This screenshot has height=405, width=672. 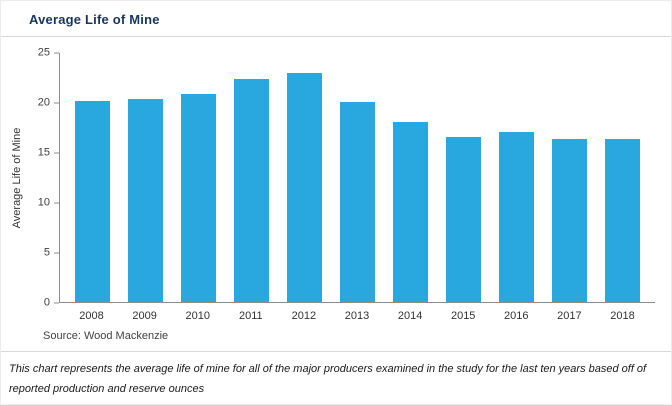 What do you see at coordinates (107, 389) in the screenshot?
I see `caption-line-2: reported production and reserve ounces` at bounding box center [107, 389].